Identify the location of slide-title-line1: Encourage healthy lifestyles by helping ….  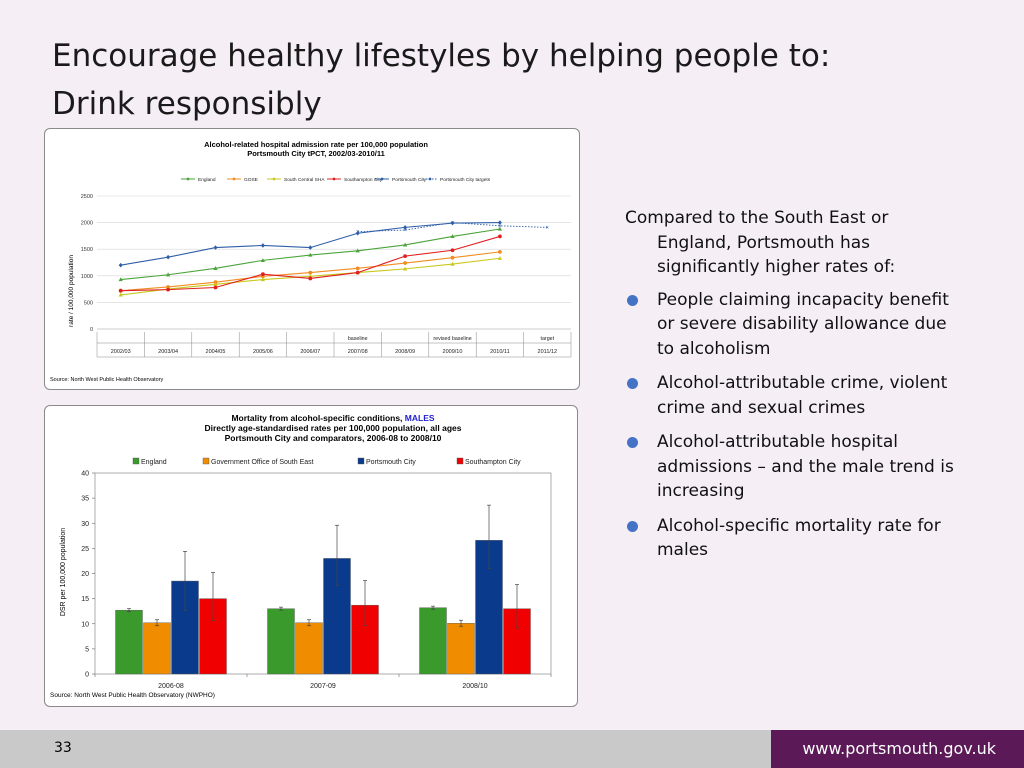
(441, 56).